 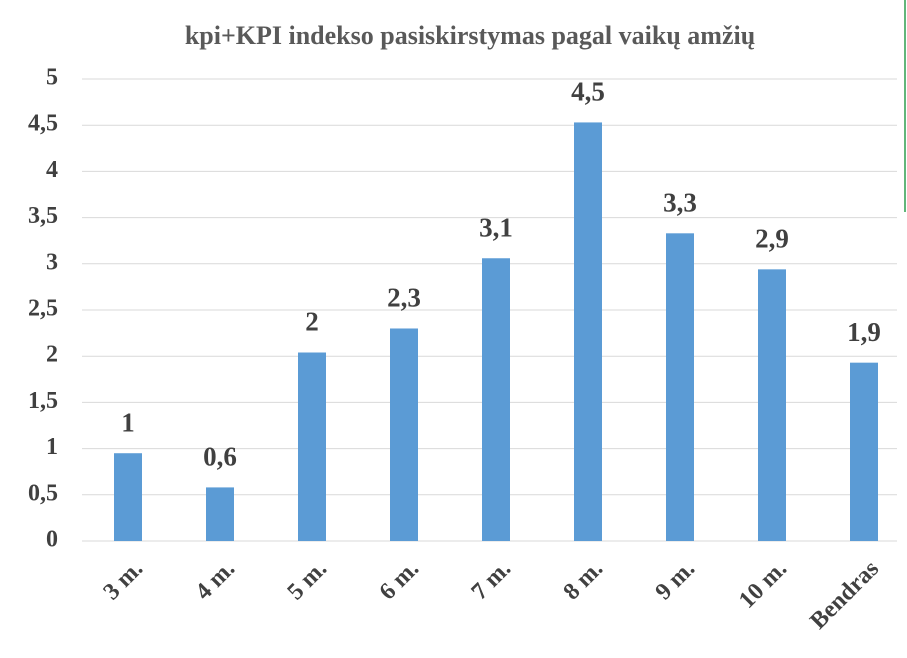 I want to click on y-tick-label: 3,5, so click(x=43, y=216).